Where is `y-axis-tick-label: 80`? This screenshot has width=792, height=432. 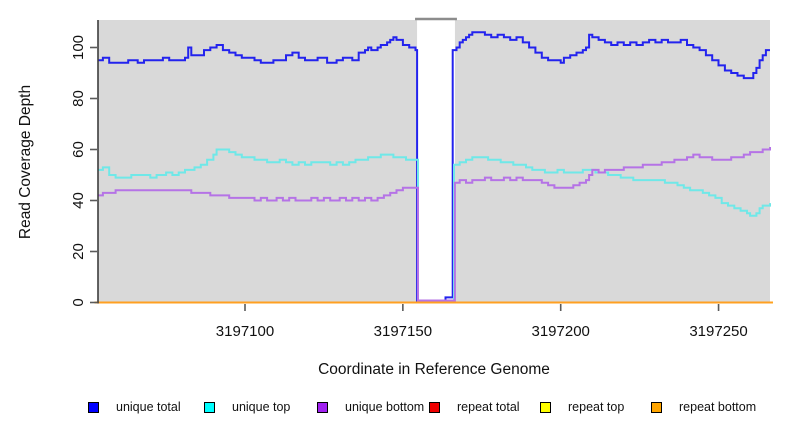
y-axis-tick-label: 80 is located at coordinates (78, 98).